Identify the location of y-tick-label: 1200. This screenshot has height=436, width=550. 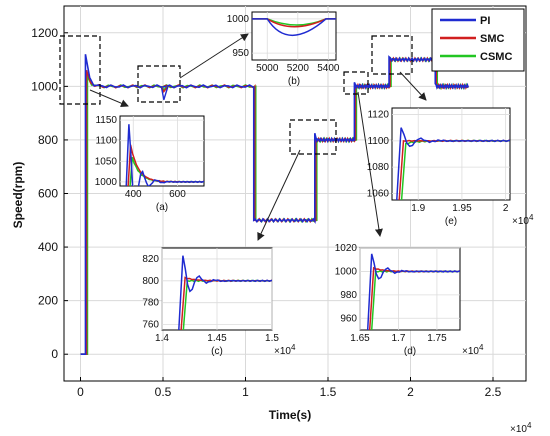
(44, 33).